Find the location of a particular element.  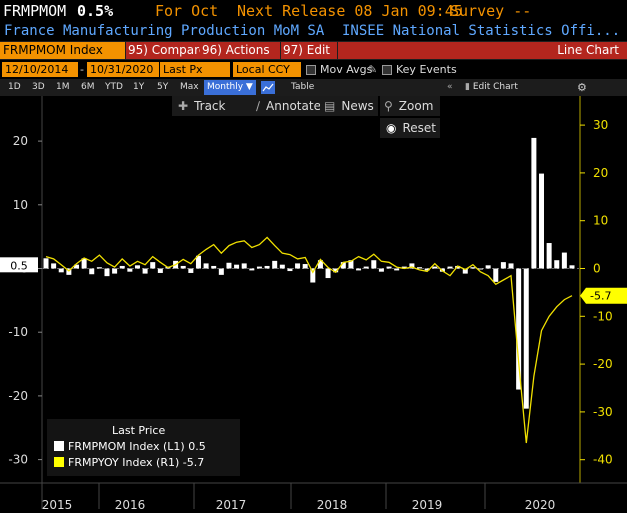

price-field-select: Last Px is located at coordinates (195, 69).